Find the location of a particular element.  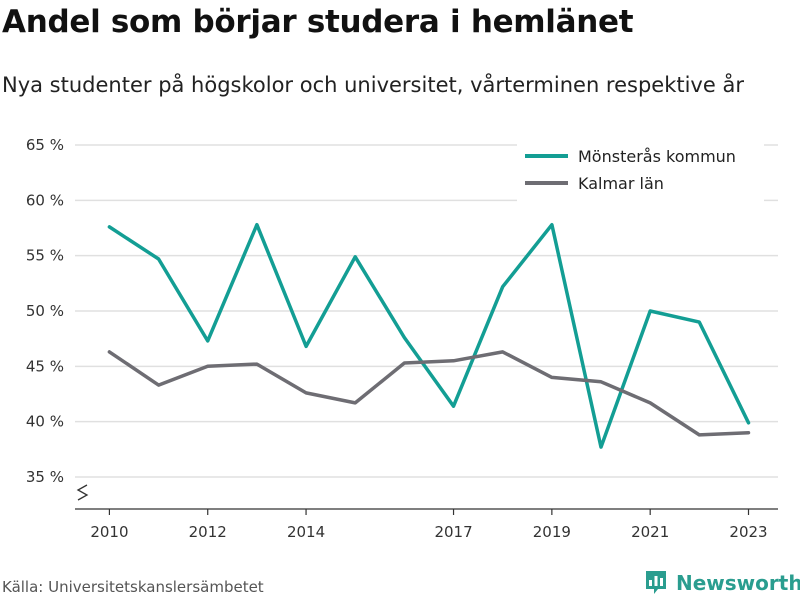

legend-label: Kalmar län is located at coordinates (621, 183).